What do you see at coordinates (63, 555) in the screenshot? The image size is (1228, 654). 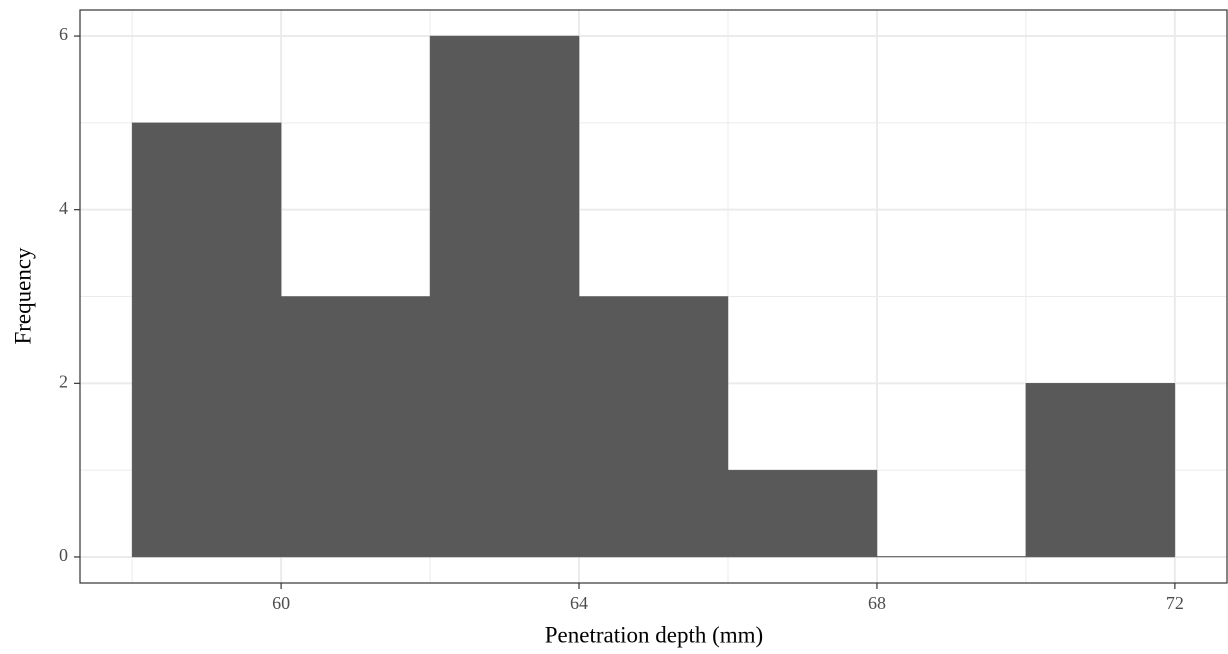 I see `y-tick-label: 0` at bounding box center [63, 555].